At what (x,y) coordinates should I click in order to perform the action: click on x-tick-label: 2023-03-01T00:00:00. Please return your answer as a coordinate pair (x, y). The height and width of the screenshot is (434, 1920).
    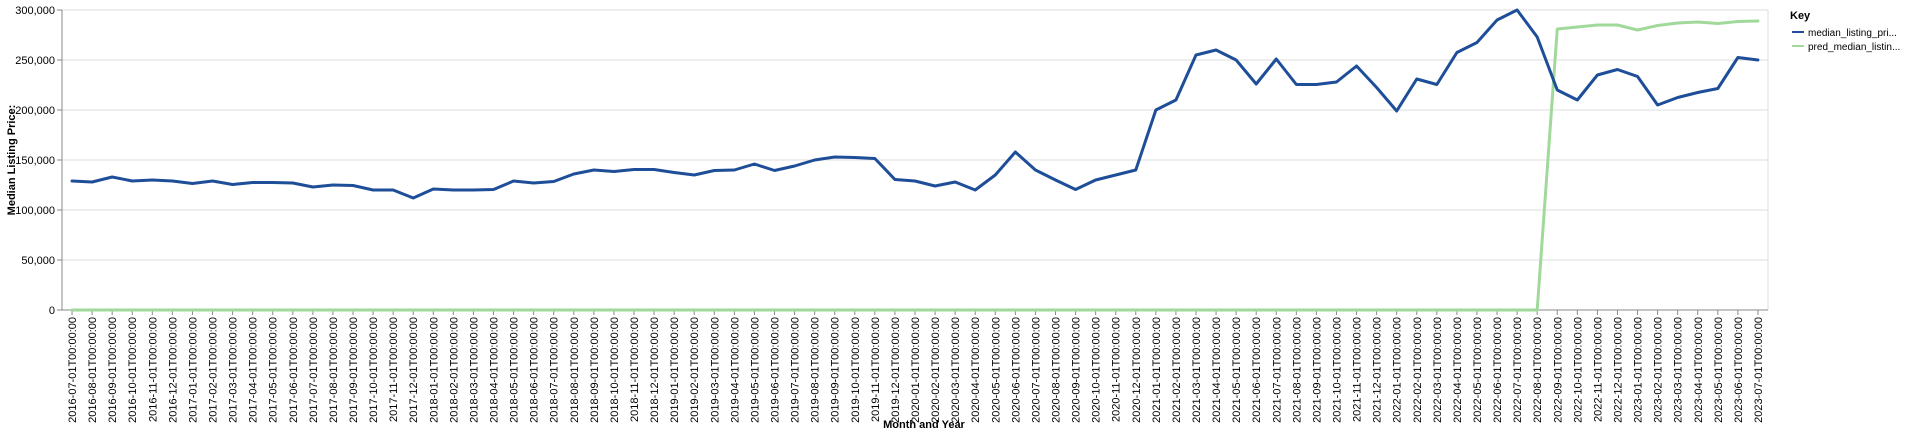
    Looking at the image, I should click on (1679, 370).